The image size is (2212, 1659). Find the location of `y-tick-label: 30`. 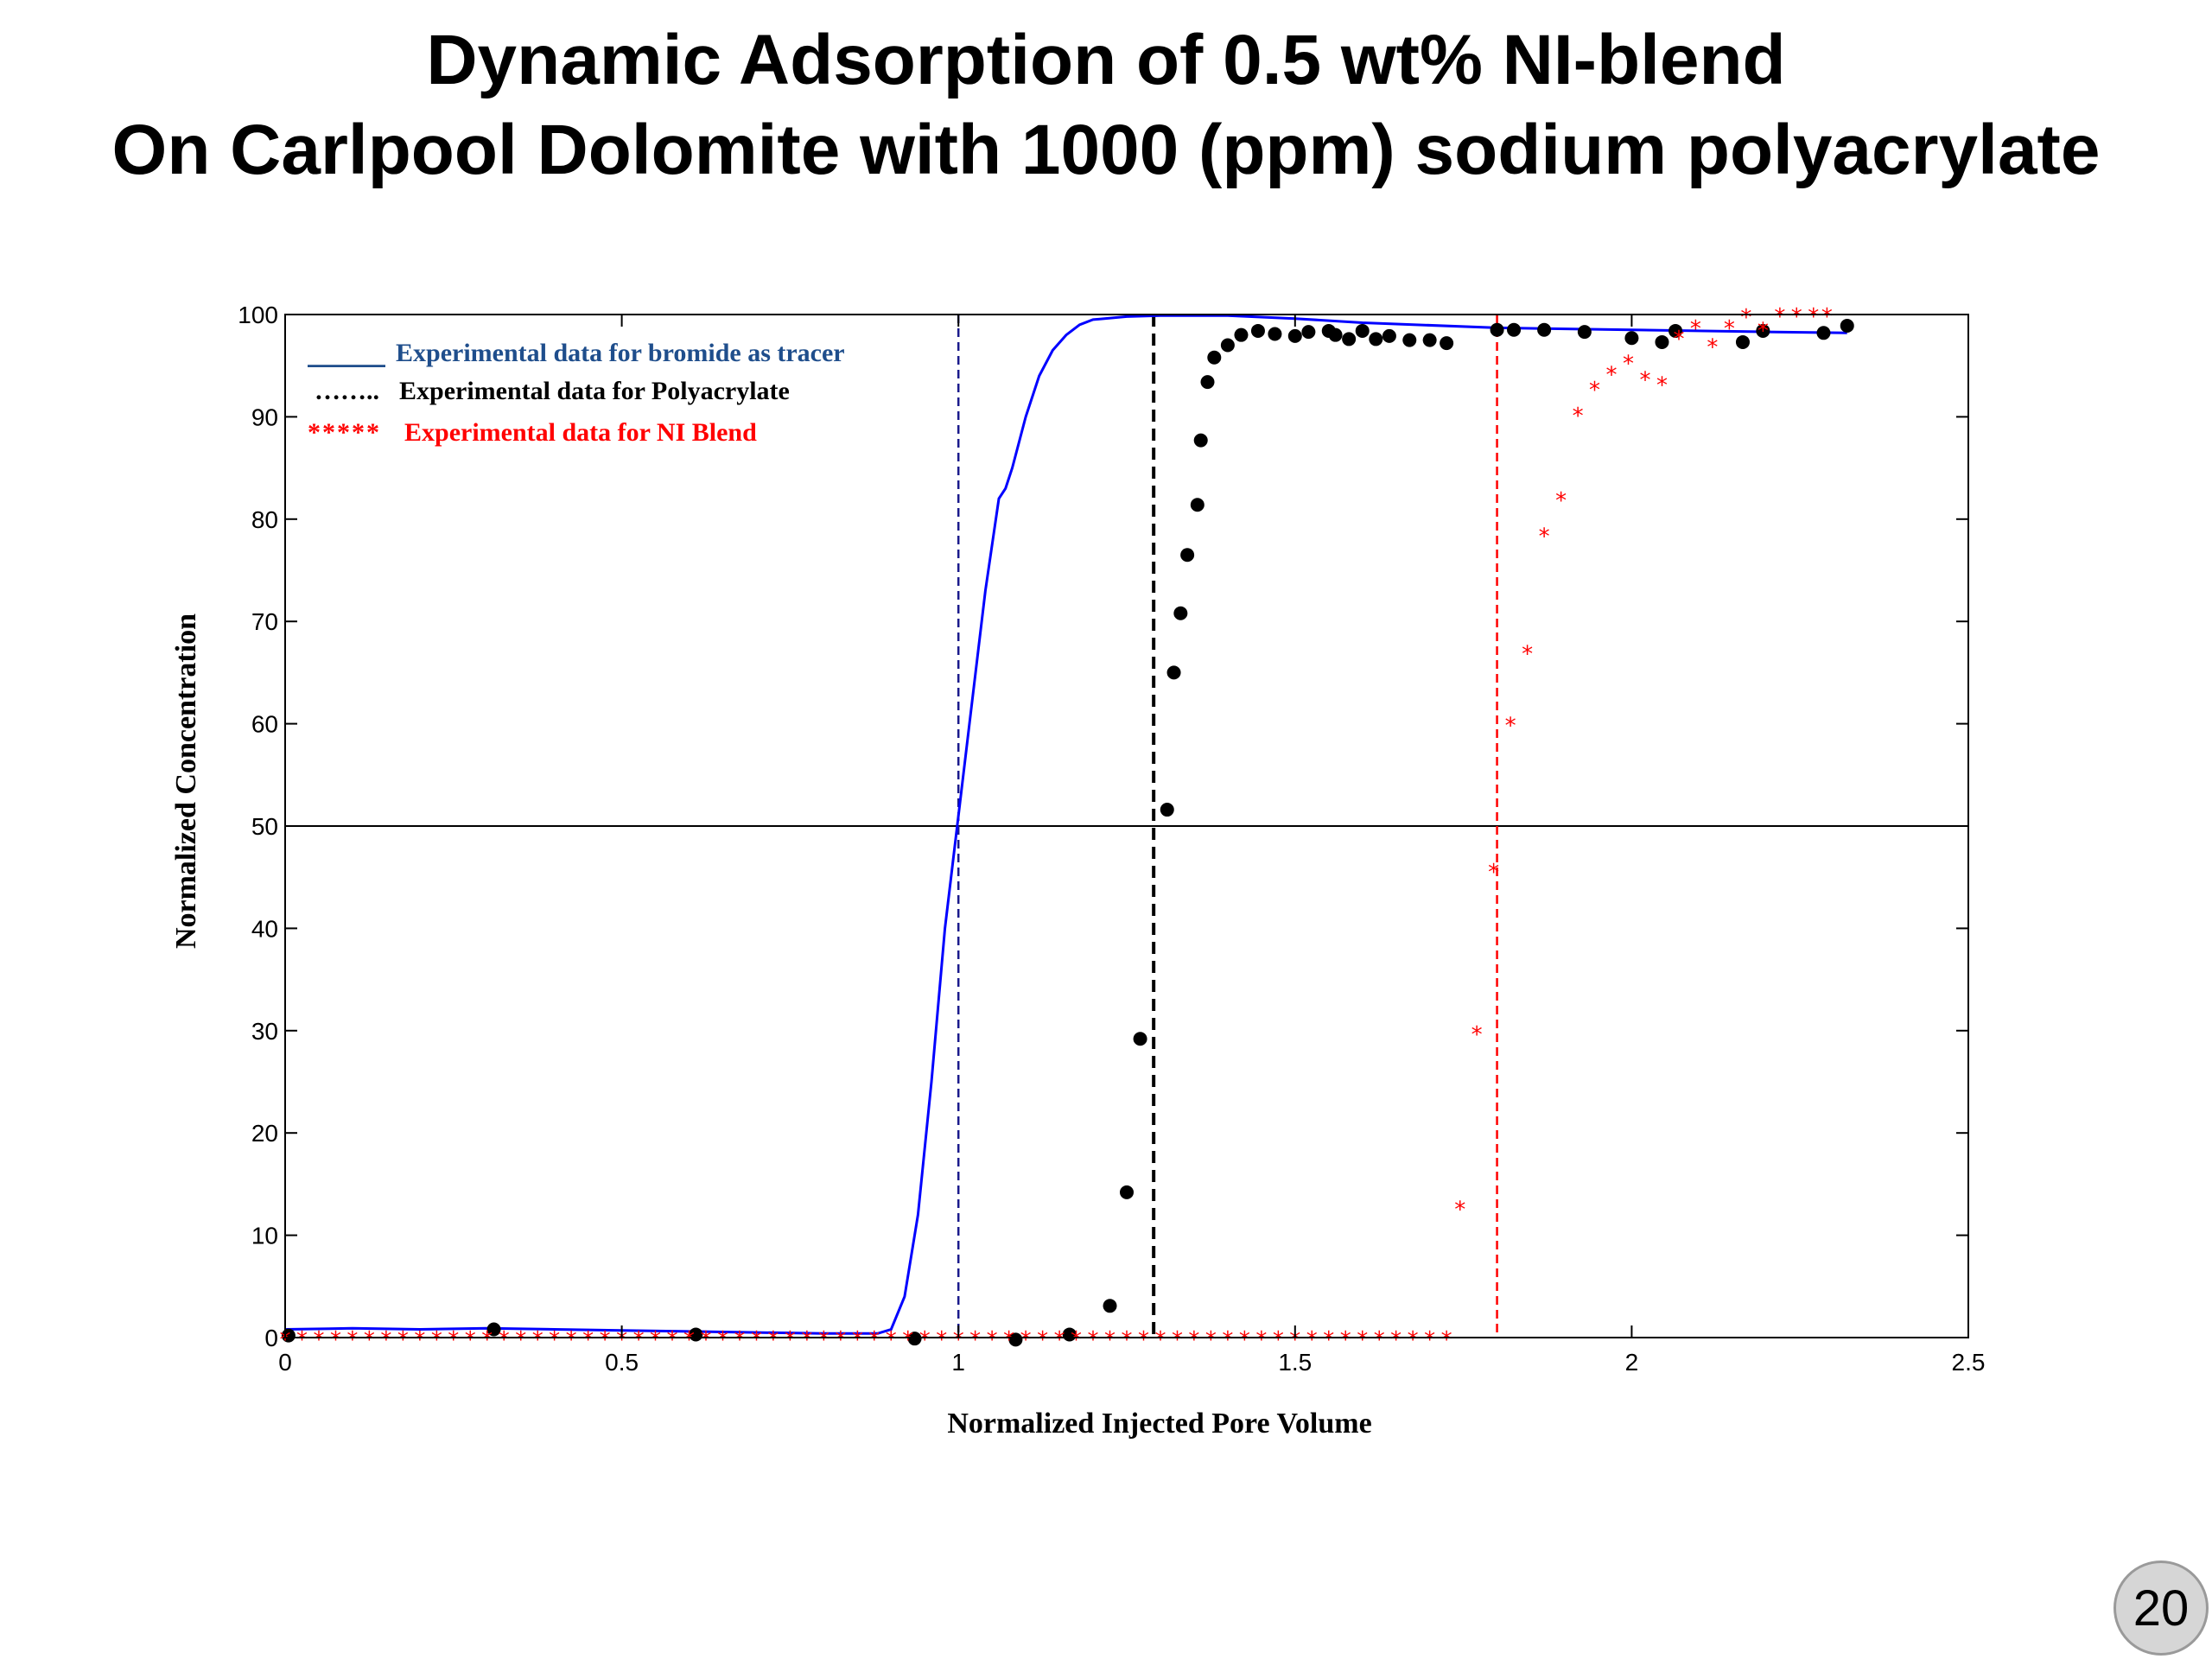

y-tick-label: 30 is located at coordinates (264, 1031).